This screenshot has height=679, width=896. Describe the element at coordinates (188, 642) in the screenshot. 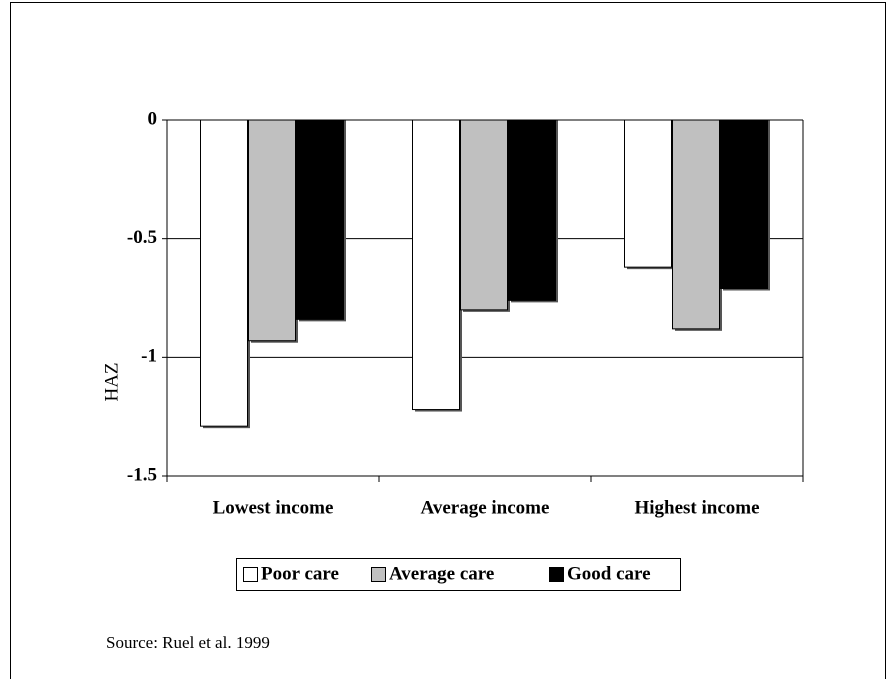

I see `source: Source: Ruel et al. 1999` at that location.